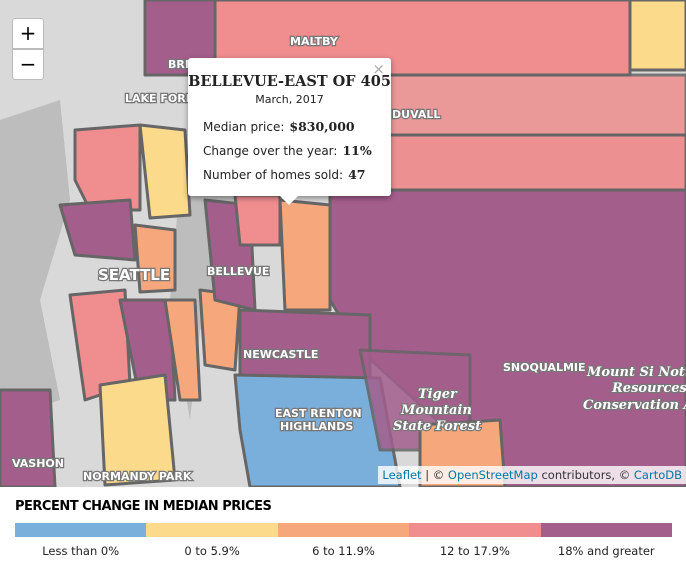 This screenshot has height=575, width=686. What do you see at coordinates (634, 405) in the screenshot?
I see `place-label: Conservation Ar` at bounding box center [634, 405].